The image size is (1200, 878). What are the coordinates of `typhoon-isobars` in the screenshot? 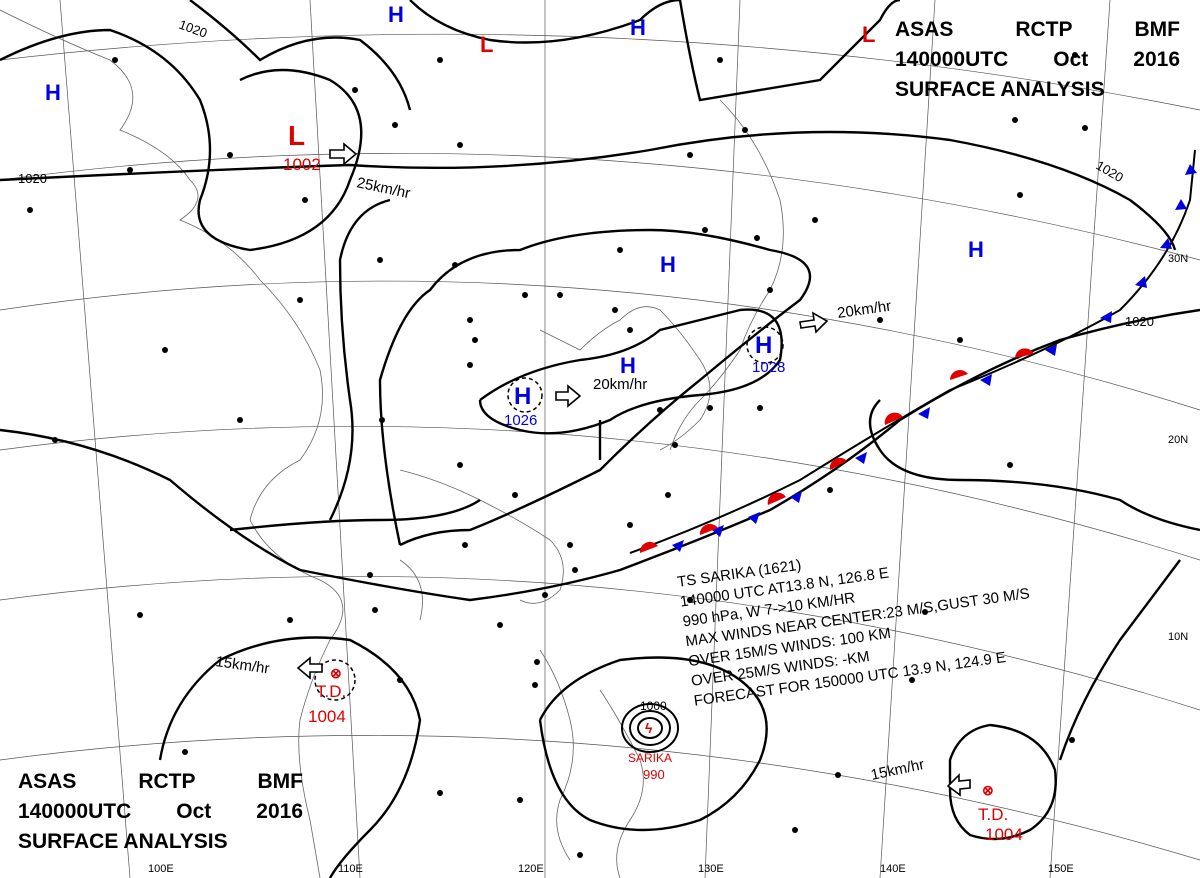 It's located at (650, 728).